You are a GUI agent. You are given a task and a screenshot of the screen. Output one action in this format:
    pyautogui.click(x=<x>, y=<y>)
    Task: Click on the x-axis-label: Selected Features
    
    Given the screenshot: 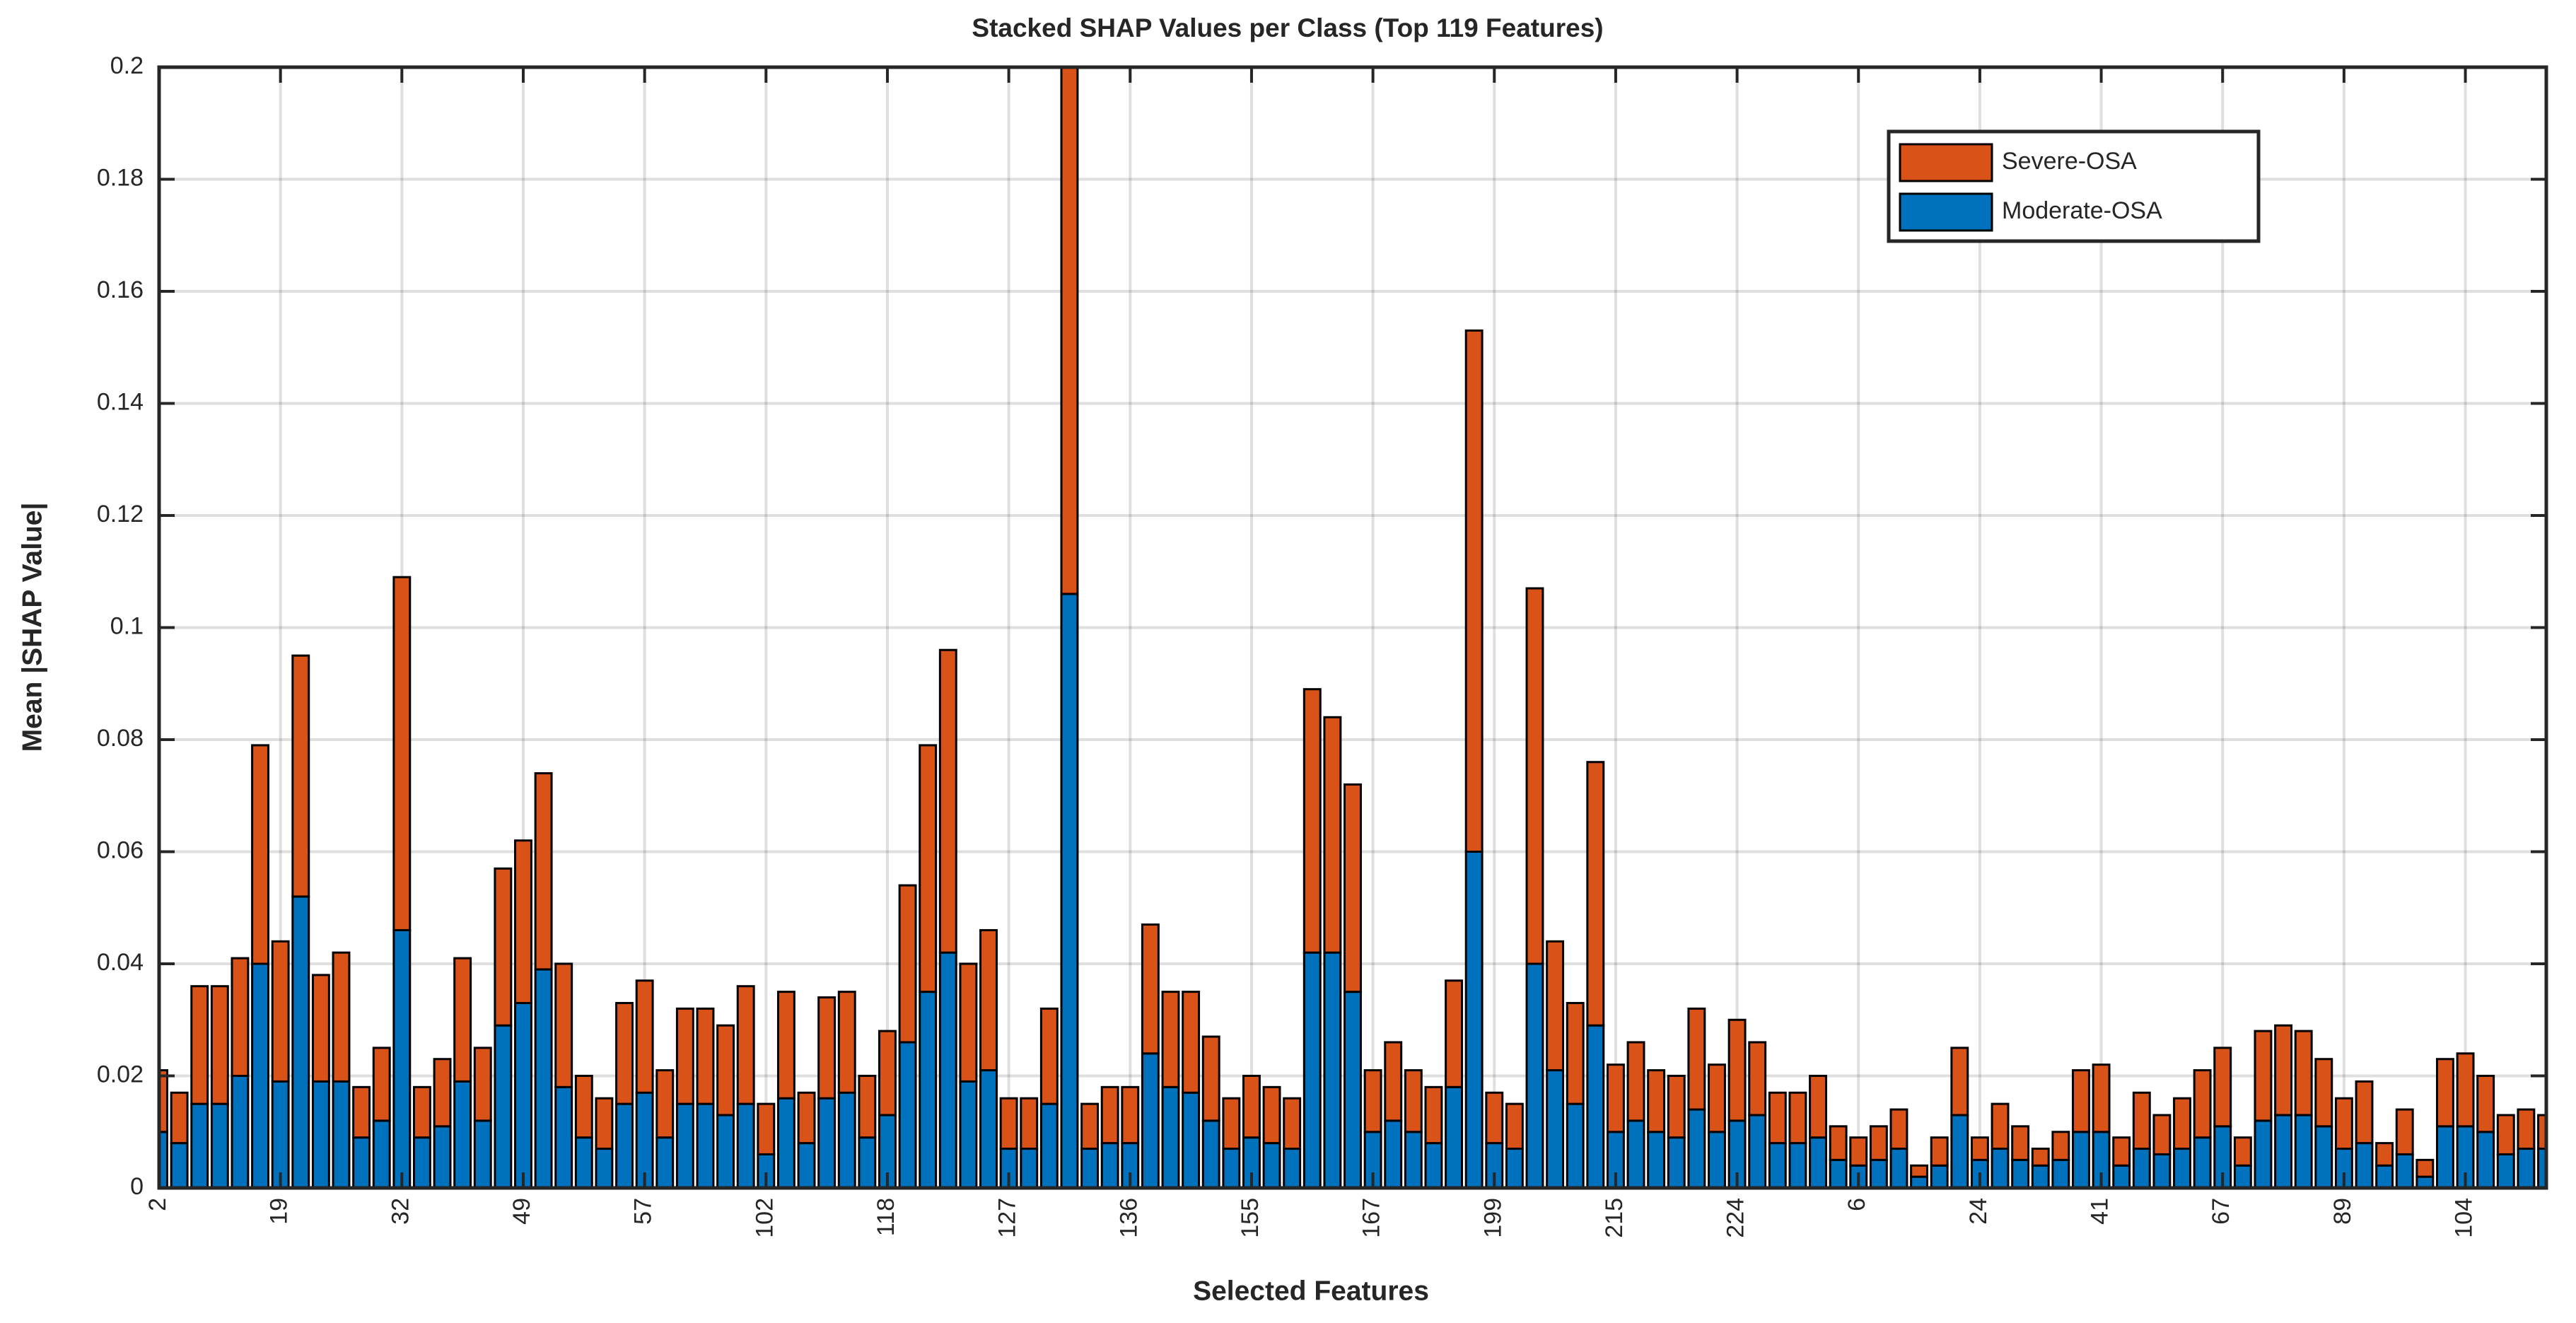 What is the action you would take?
    pyautogui.click(x=1311, y=1291)
    